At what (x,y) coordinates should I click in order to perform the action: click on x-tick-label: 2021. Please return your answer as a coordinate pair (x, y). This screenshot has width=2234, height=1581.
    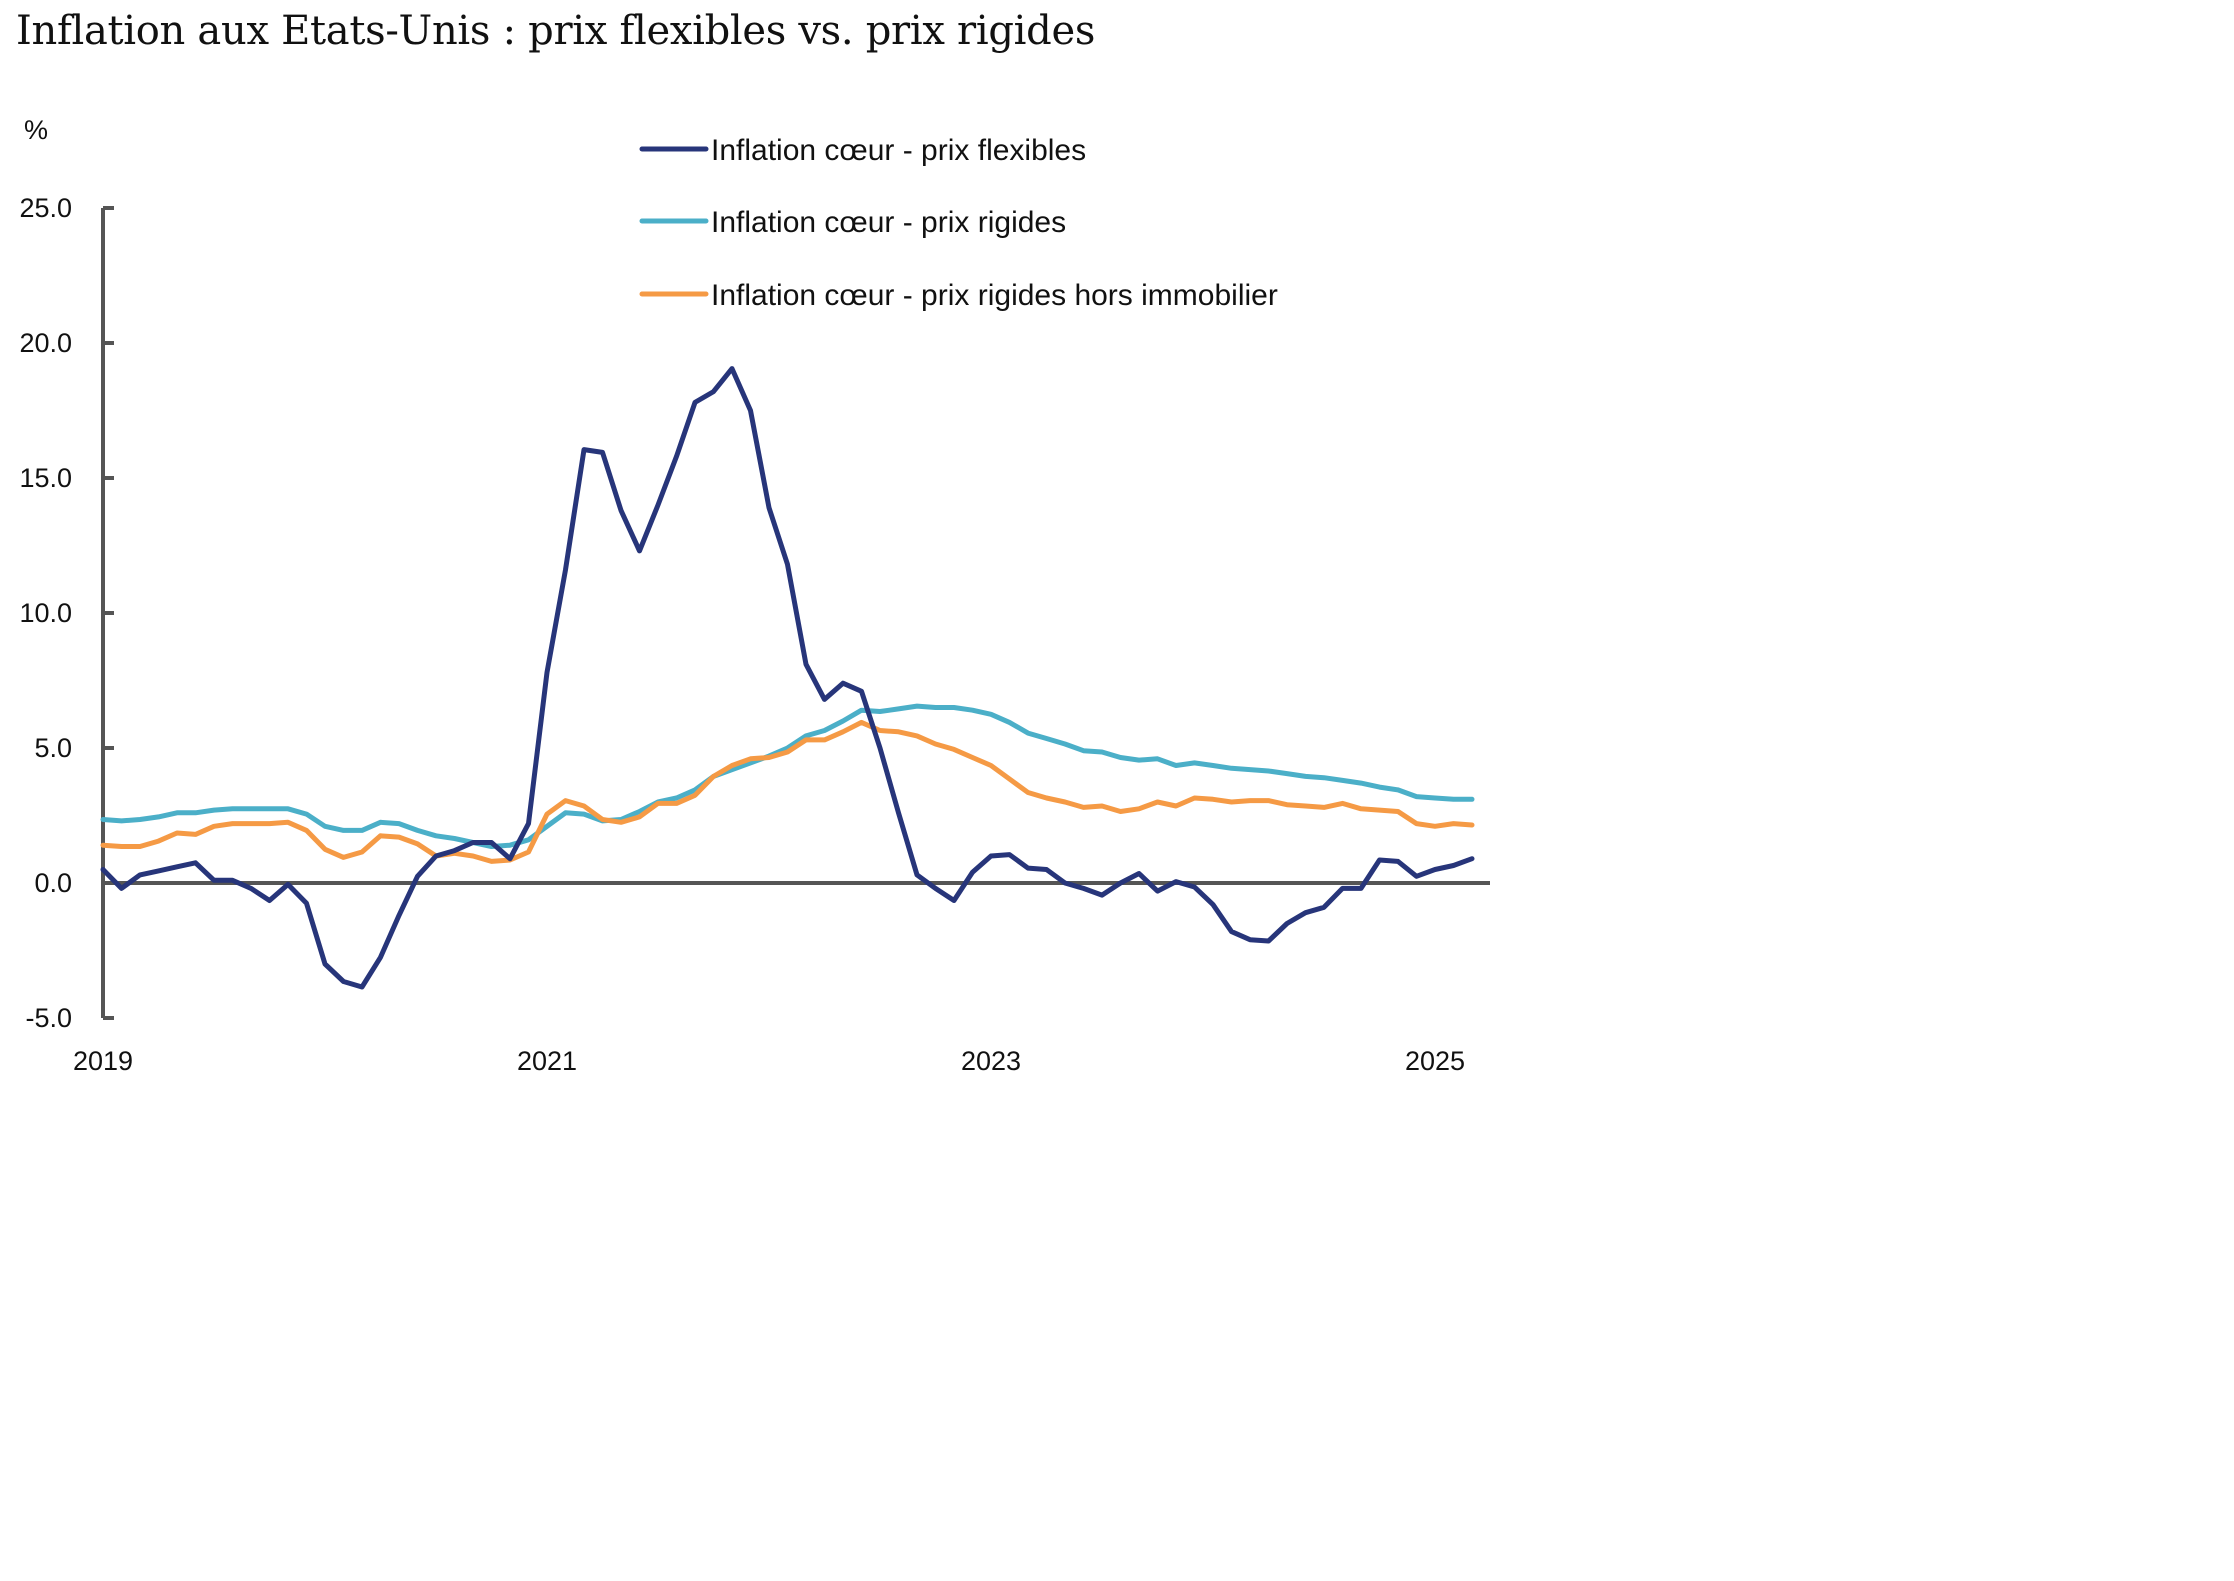
    Looking at the image, I should click on (547, 1061).